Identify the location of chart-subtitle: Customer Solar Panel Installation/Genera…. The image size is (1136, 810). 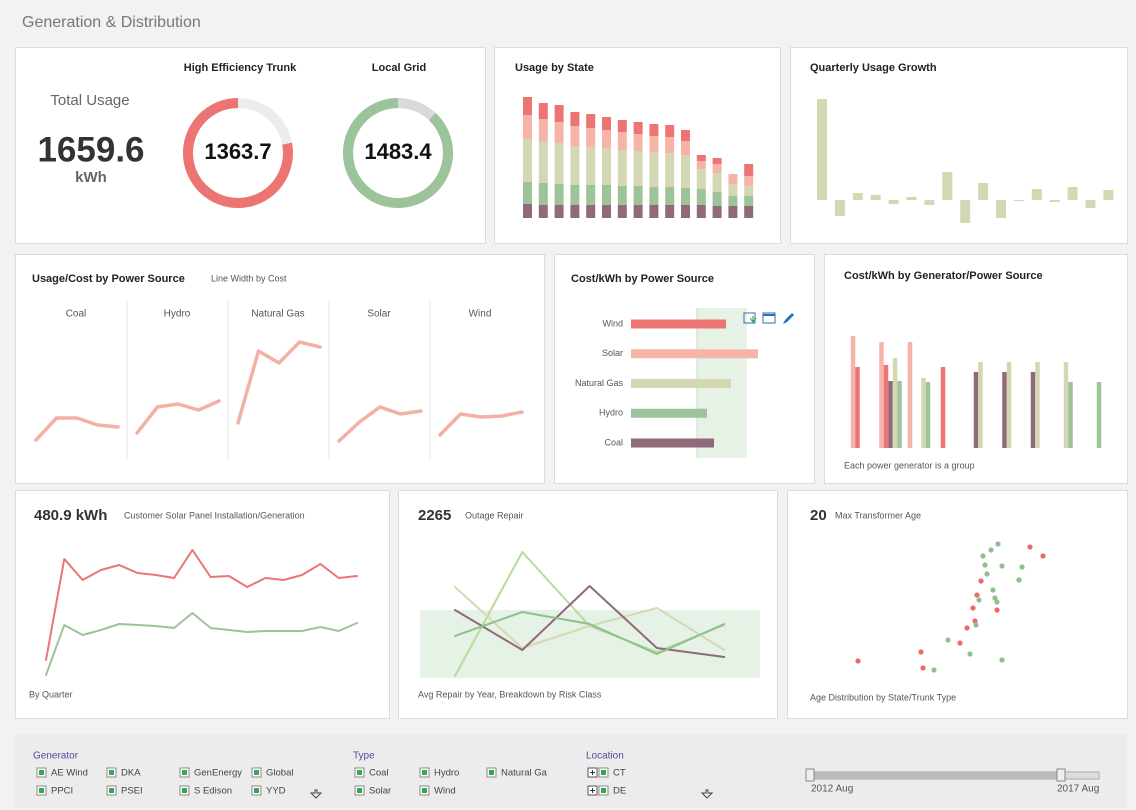
(214, 515).